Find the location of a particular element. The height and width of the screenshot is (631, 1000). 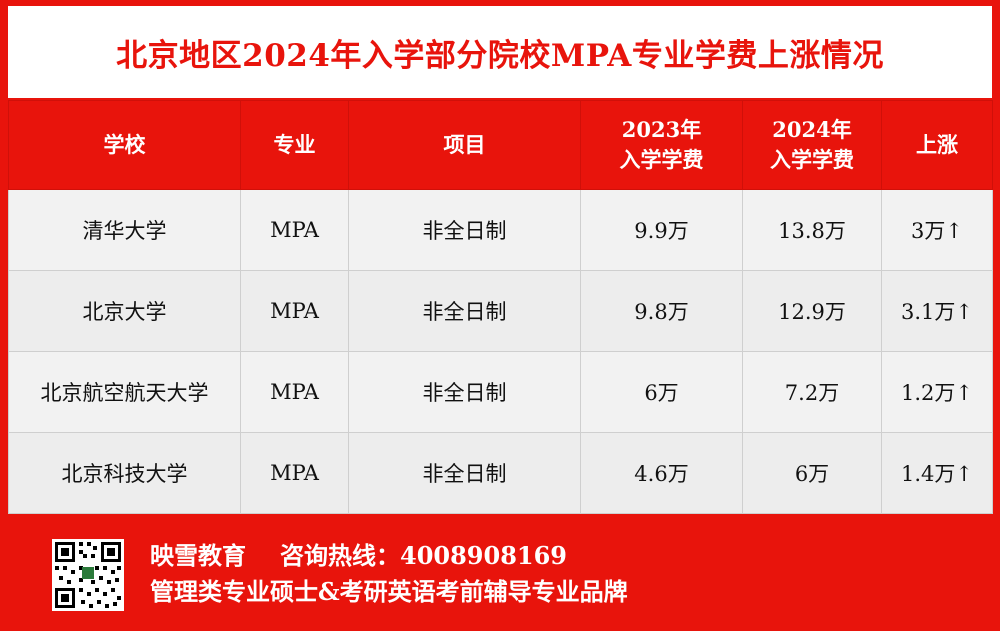

cell-increase: 1.4万↑ is located at coordinates (937, 473).